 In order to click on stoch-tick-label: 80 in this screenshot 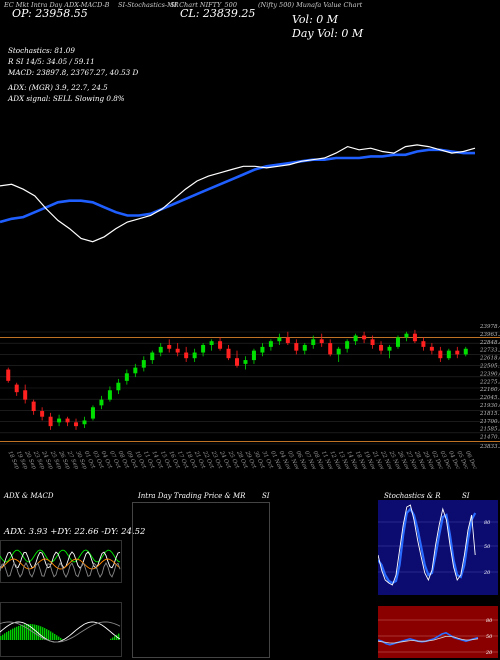, I will do `click(487, 523)`.